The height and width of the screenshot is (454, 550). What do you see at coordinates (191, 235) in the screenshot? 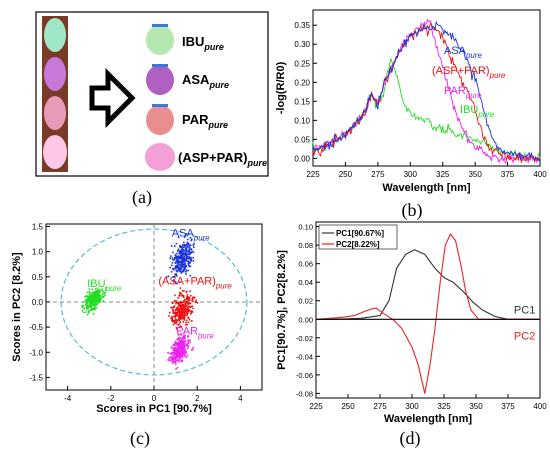
I see `label-asa: ASApure` at bounding box center [191, 235].